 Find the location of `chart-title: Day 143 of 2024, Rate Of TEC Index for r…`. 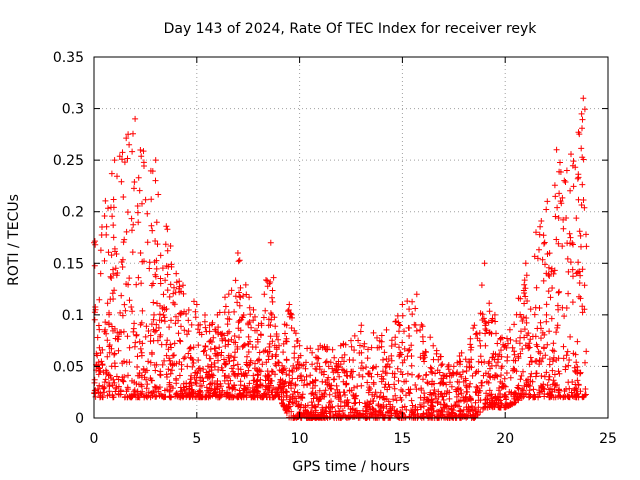

chart-title: Day 143 of 2024, Rate Of TEC Index for r… is located at coordinates (351, 29).